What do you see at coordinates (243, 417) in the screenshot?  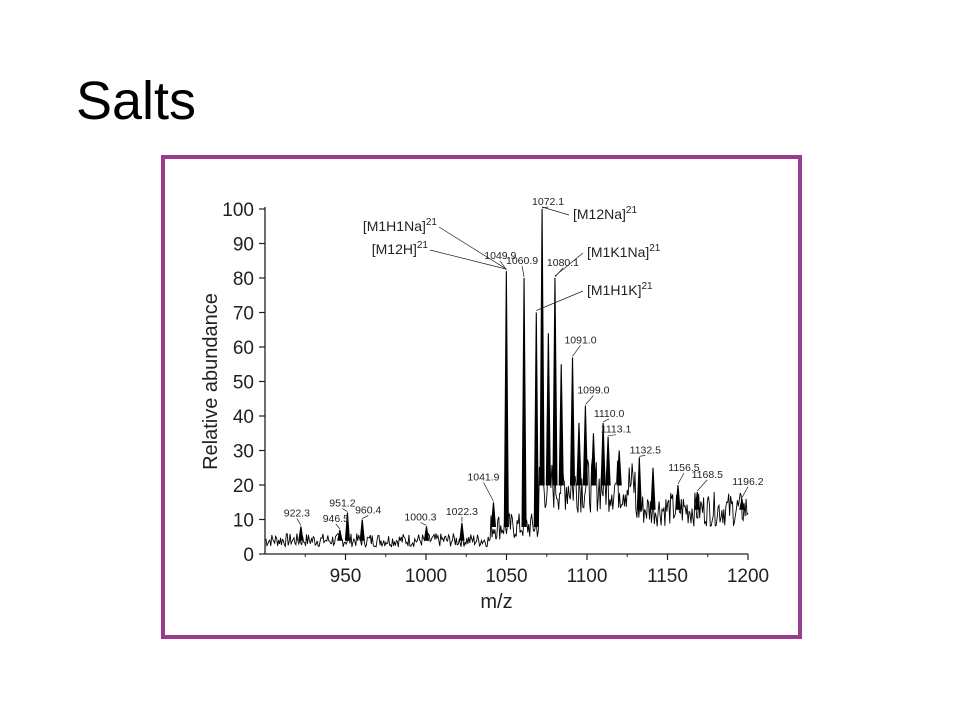 I see `y-tick-label: 40` at bounding box center [243, 417].